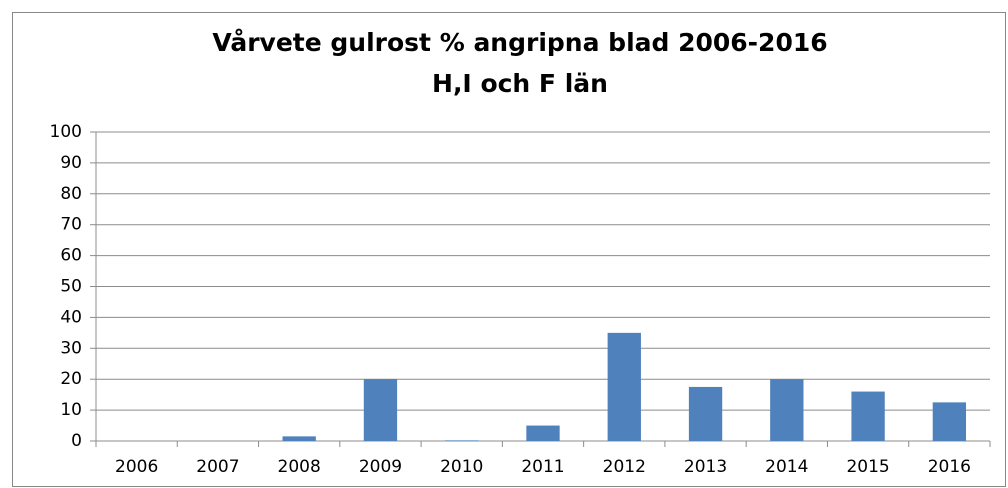  I want to click on x-tick-label: 2012, so click(624, 467).